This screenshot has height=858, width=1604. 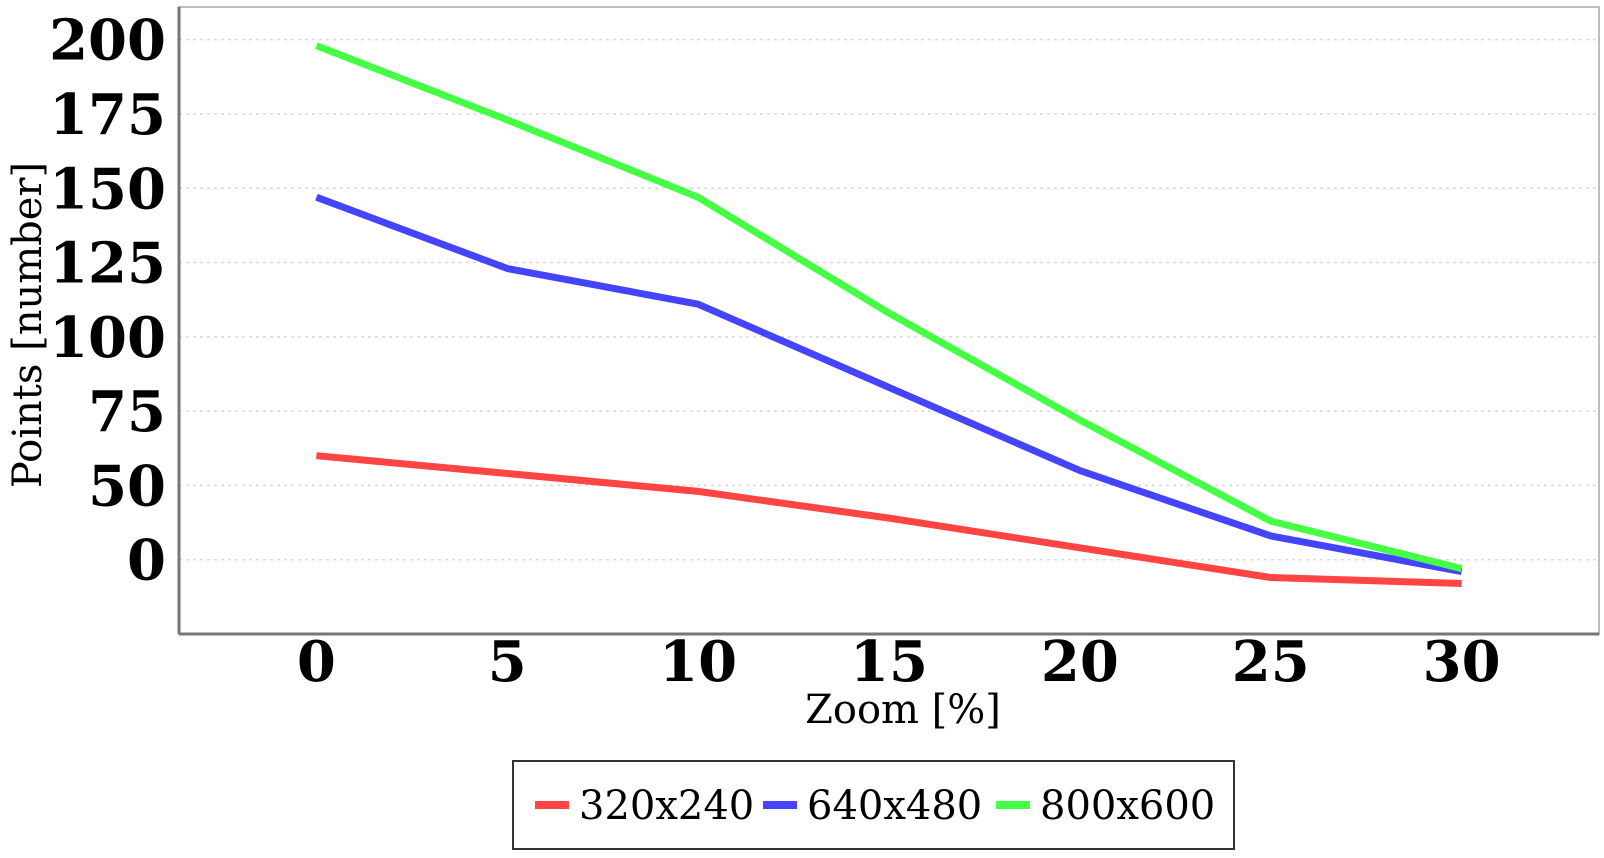 I want to click on legend: 320x240 640x480 800x600, so click(x=873, y=805).